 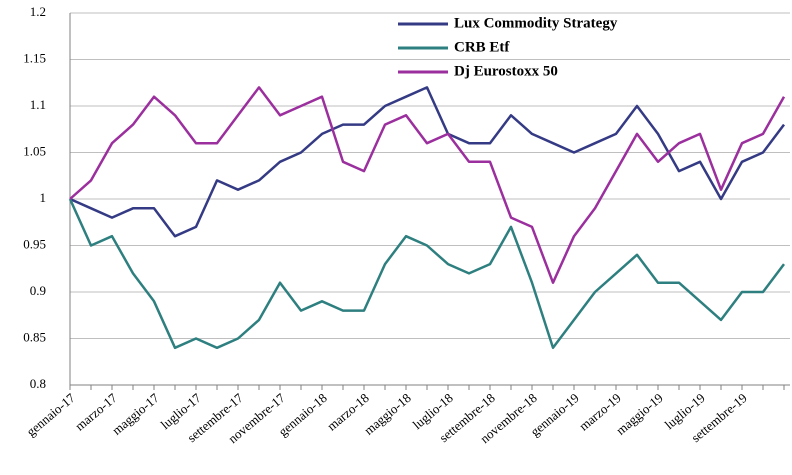 What do you see at coordinates (34, 150) in the screenshot?
I see `y-tick-label: 1.05` at bounding box center [34, 150].